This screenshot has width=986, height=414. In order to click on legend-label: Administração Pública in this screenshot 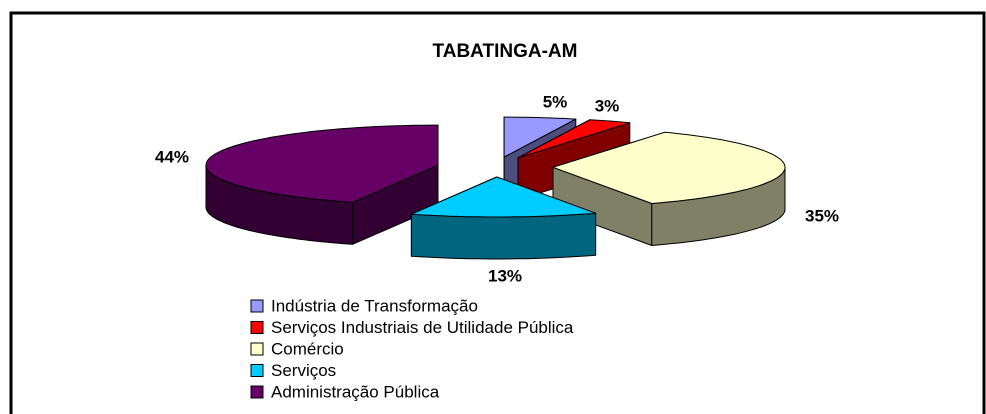, I will do `click(355, 391)`.